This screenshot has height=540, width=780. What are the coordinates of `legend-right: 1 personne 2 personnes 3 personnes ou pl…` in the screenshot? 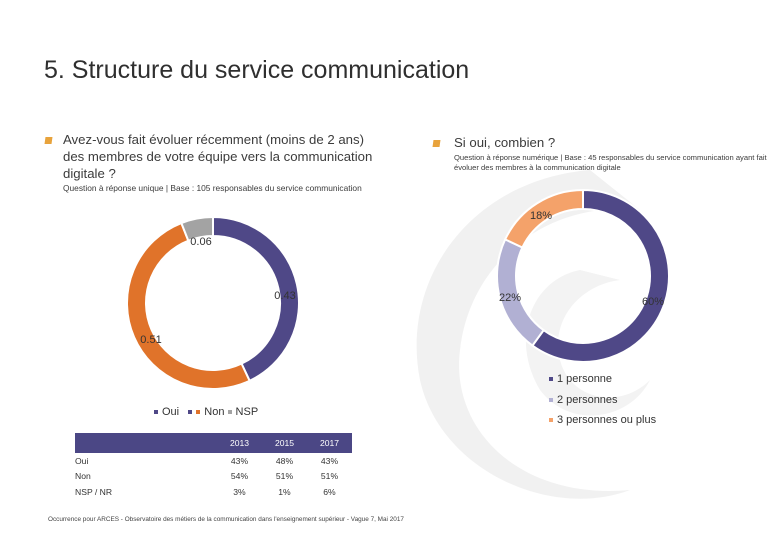 It's located at (602, 400).